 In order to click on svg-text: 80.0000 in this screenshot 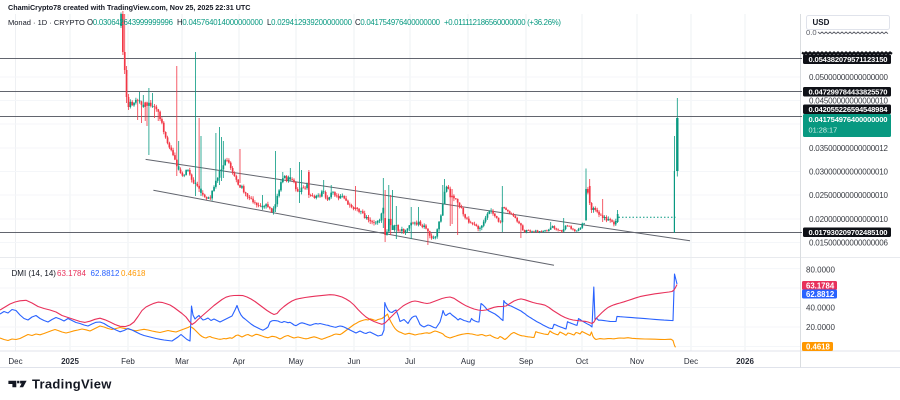, I will do `click(820, 269)`.